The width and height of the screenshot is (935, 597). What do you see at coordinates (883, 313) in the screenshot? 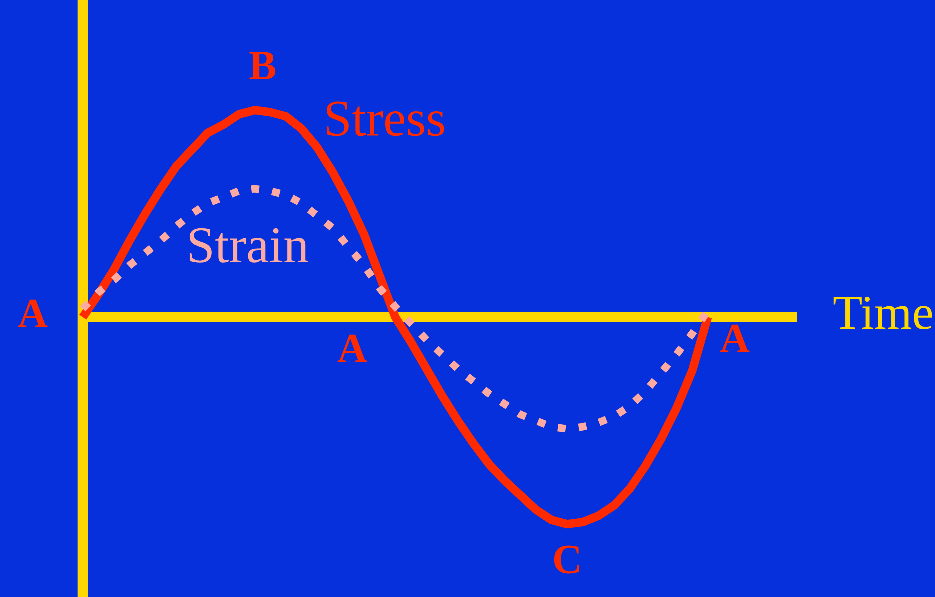
I see `x-axis-title: Time` at bounding box center [883, 313].